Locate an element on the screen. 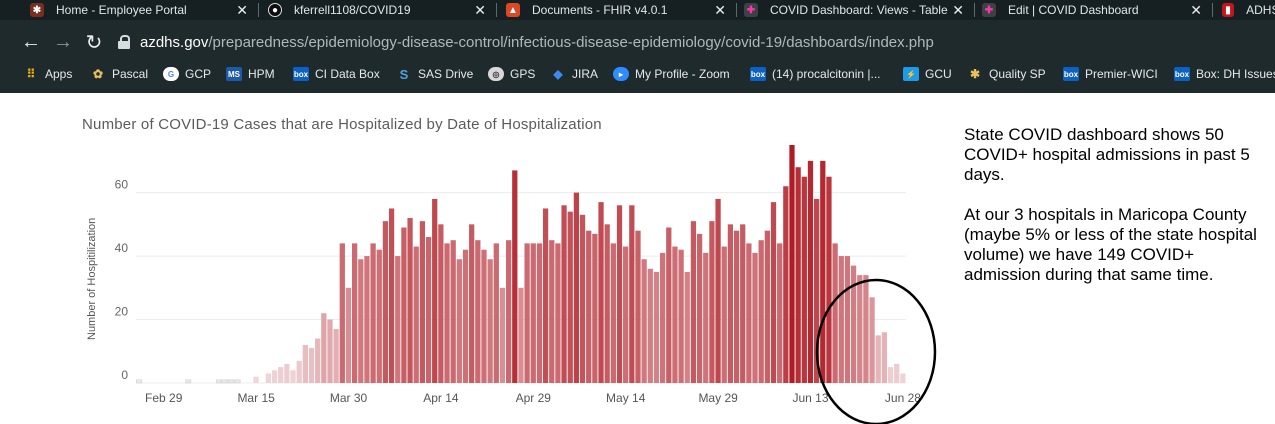 This screenshot has height=424, width=1275. tab-employee-portal: ✱ Home - Employee Portal ✕ is located at coordinates (139, 10).